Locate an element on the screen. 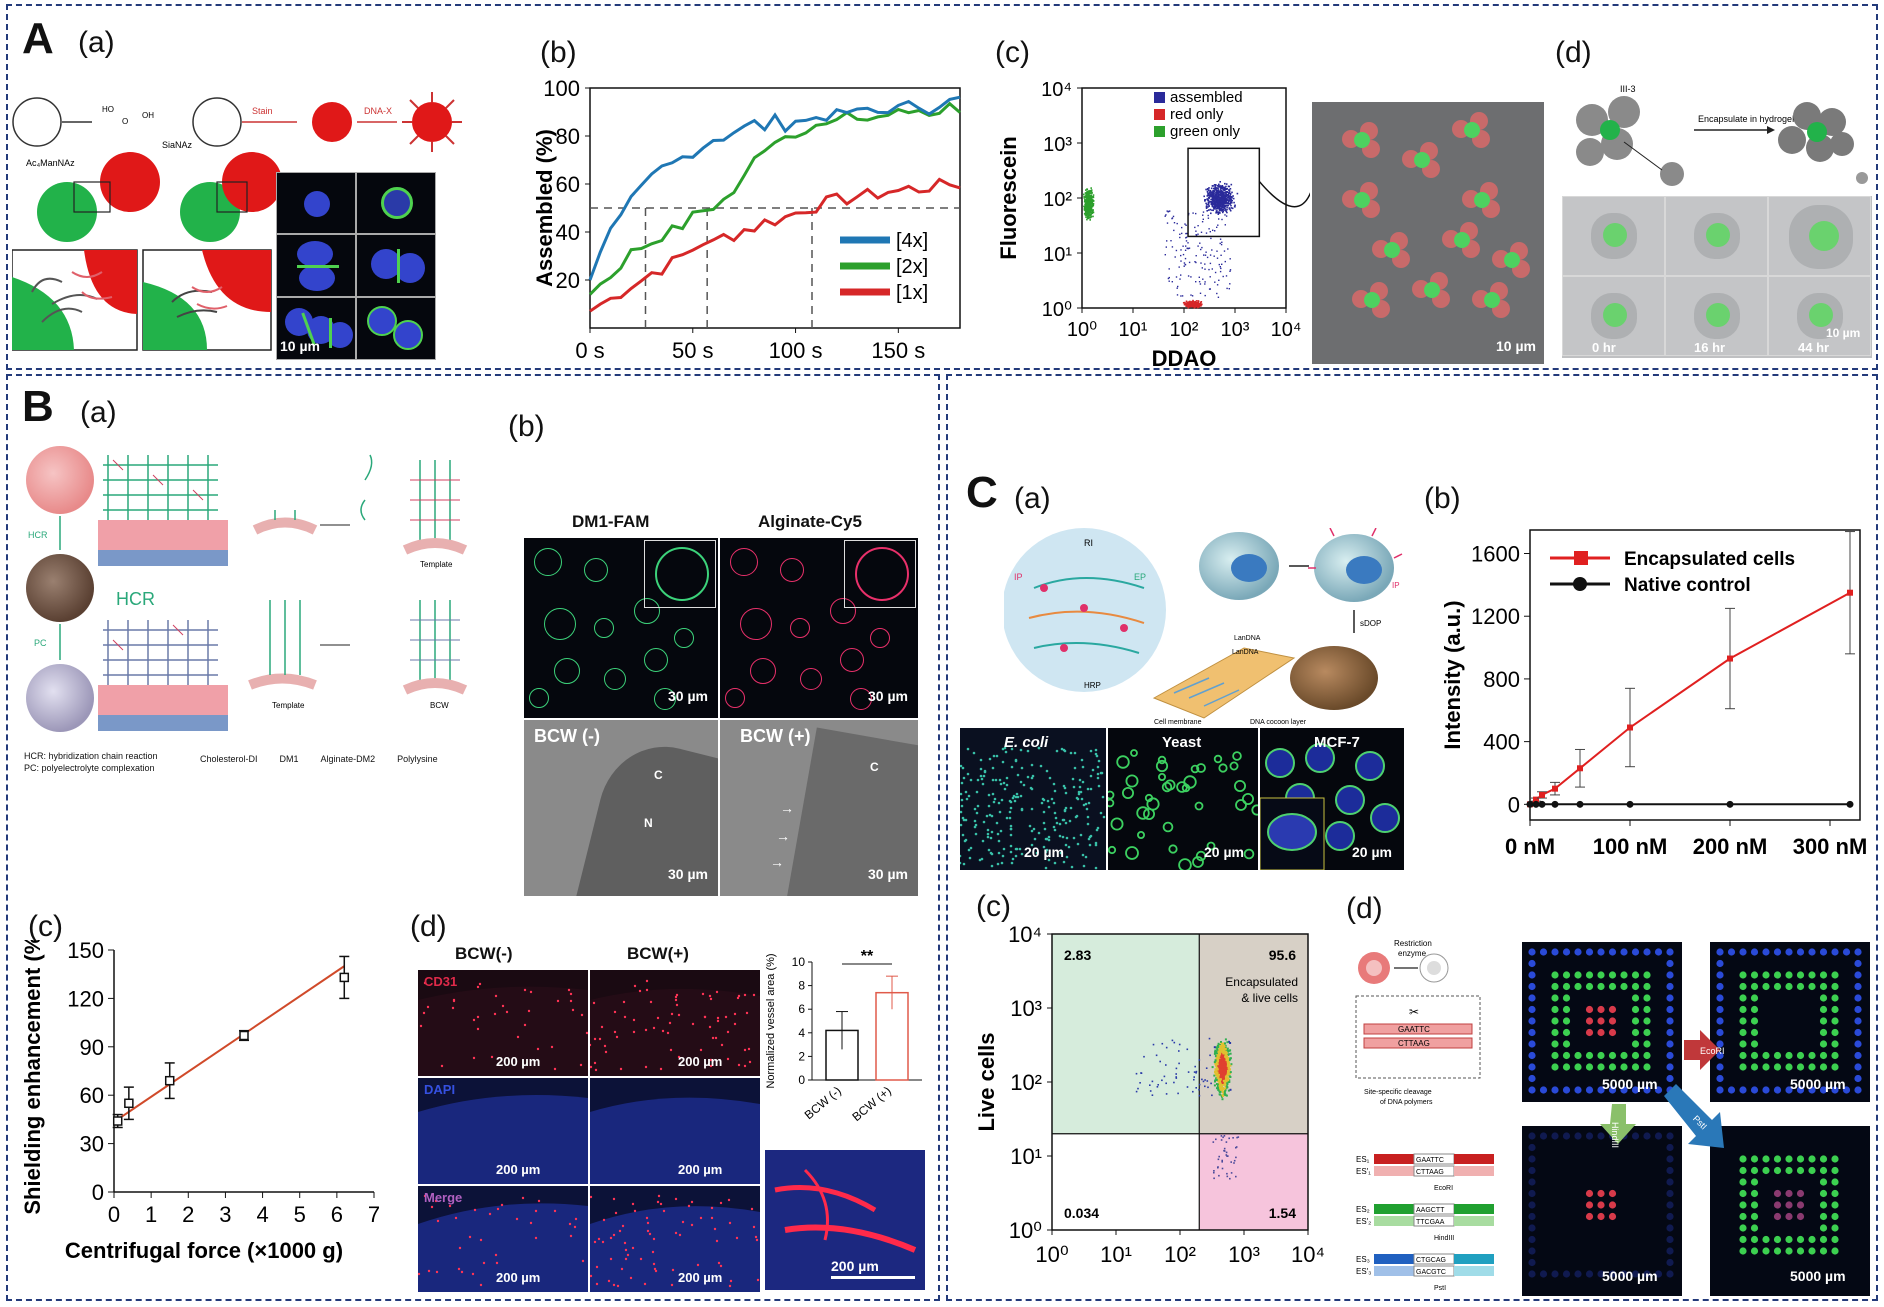 Image resolution: width=1884 pixels, height=1307 pixels. svg-text: HO is located at coordinates (108, 109).